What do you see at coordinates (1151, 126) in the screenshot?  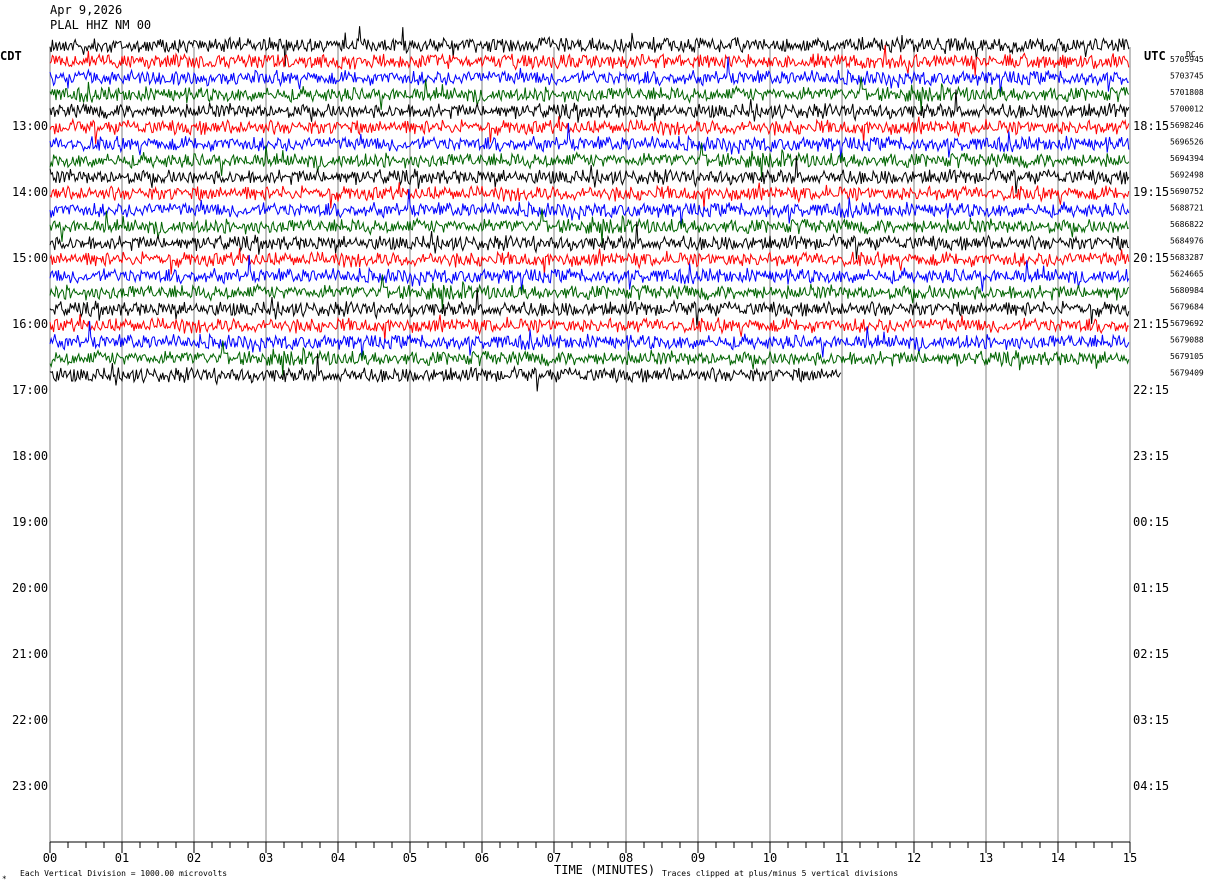 I see `right-hour-label: 18:15` at bounding box center [1151, 126].